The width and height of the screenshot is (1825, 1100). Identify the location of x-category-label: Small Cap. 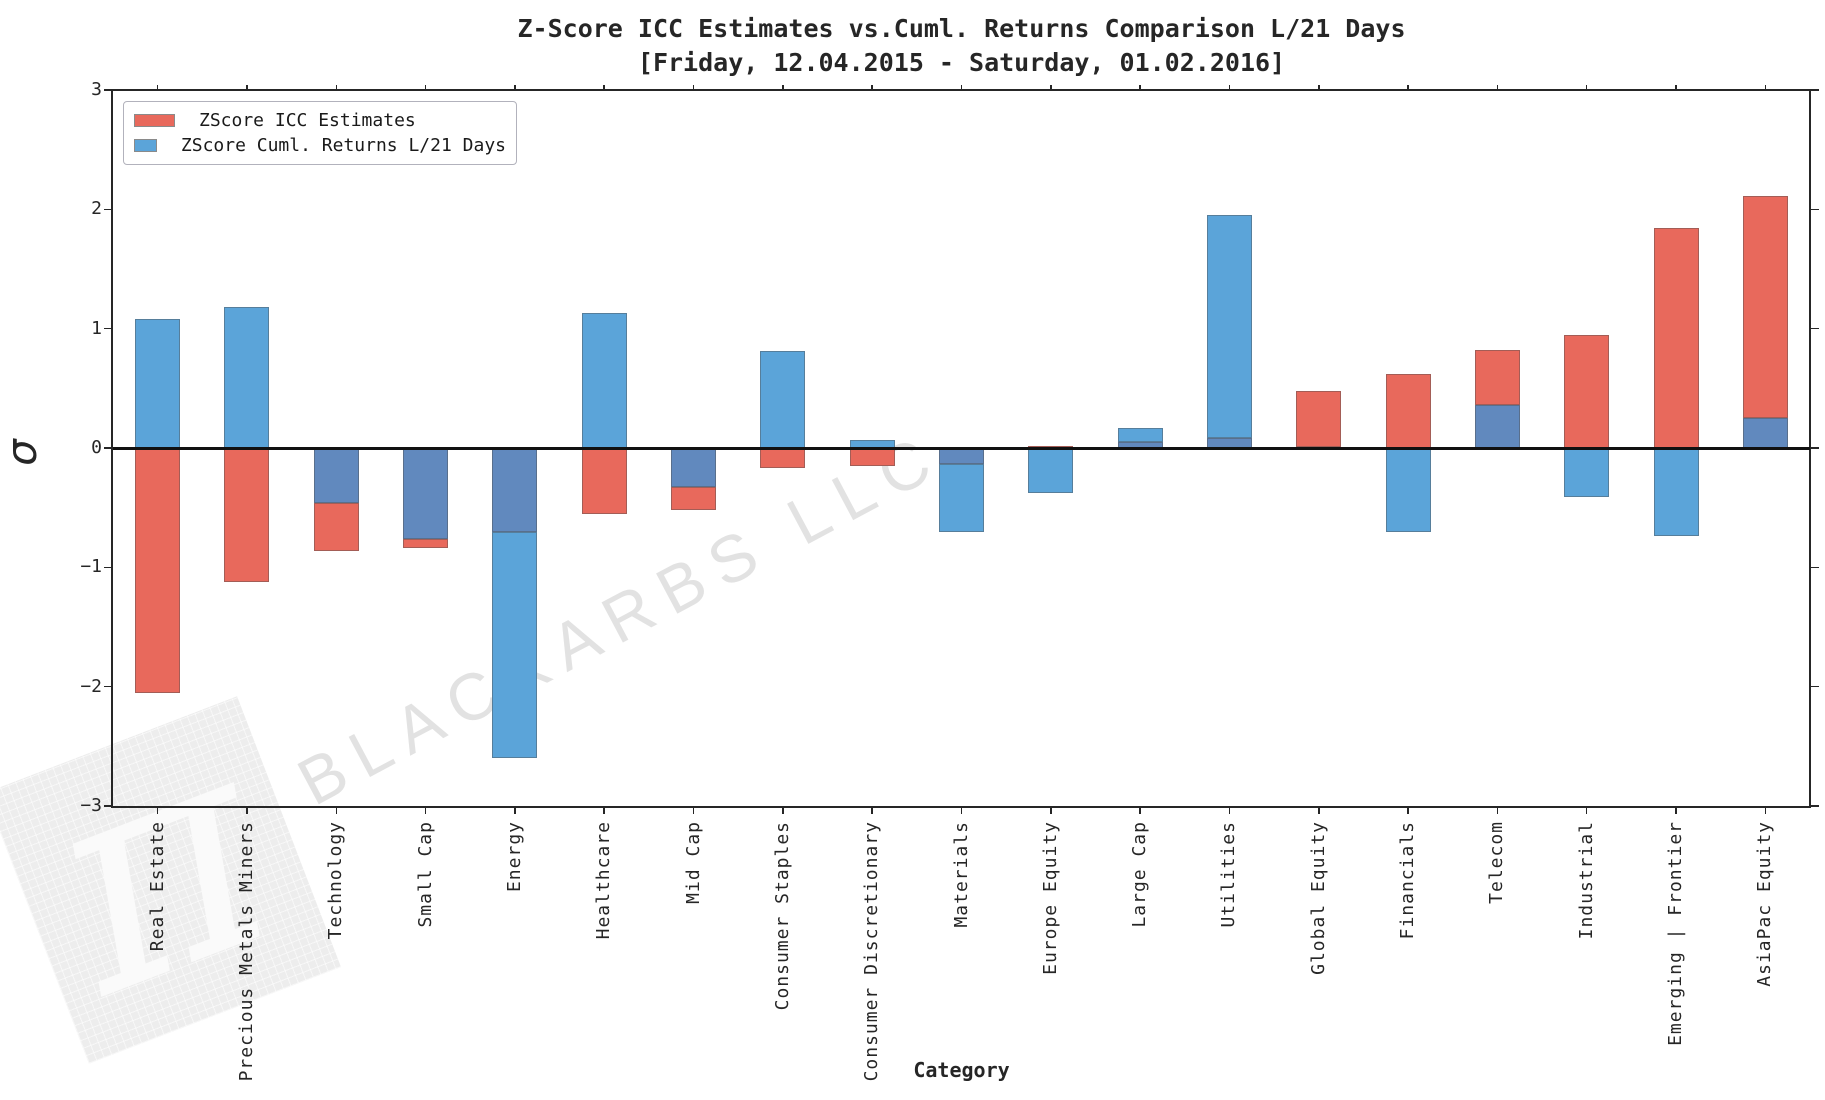
(425, 874).